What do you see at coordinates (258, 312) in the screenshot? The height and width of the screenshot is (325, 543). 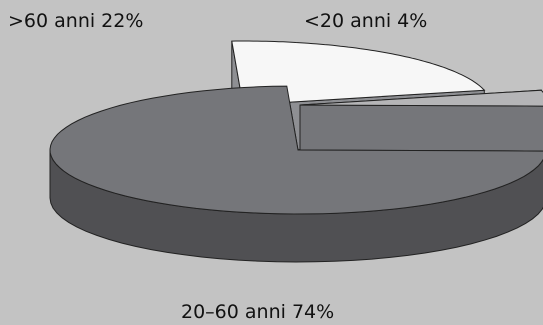 I see `slice-label-20-60: 20–60 anni 74%` at bounding box center [258, 312].